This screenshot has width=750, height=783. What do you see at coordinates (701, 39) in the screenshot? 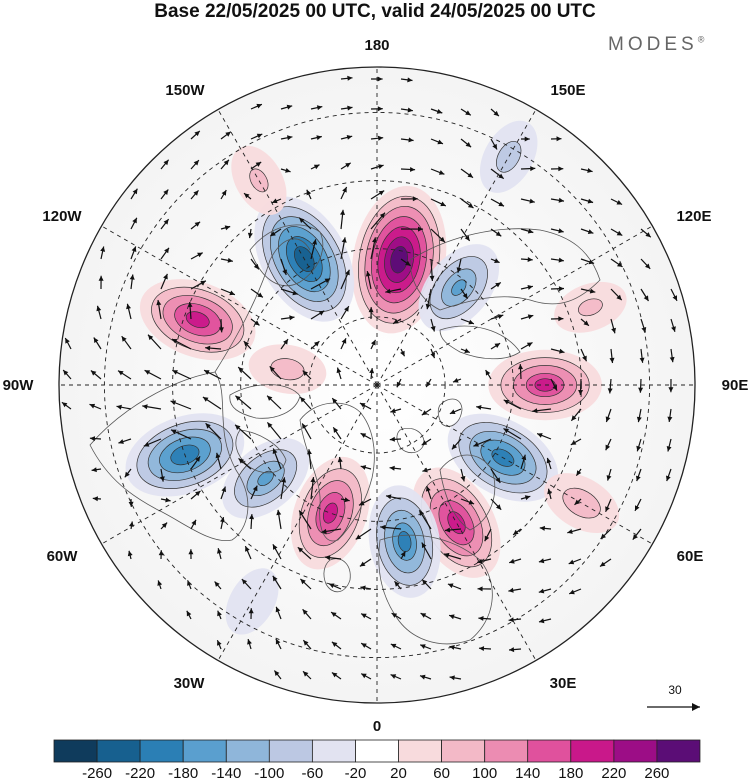
I see `brand-mark: ®` at bounding box center [701, 39].